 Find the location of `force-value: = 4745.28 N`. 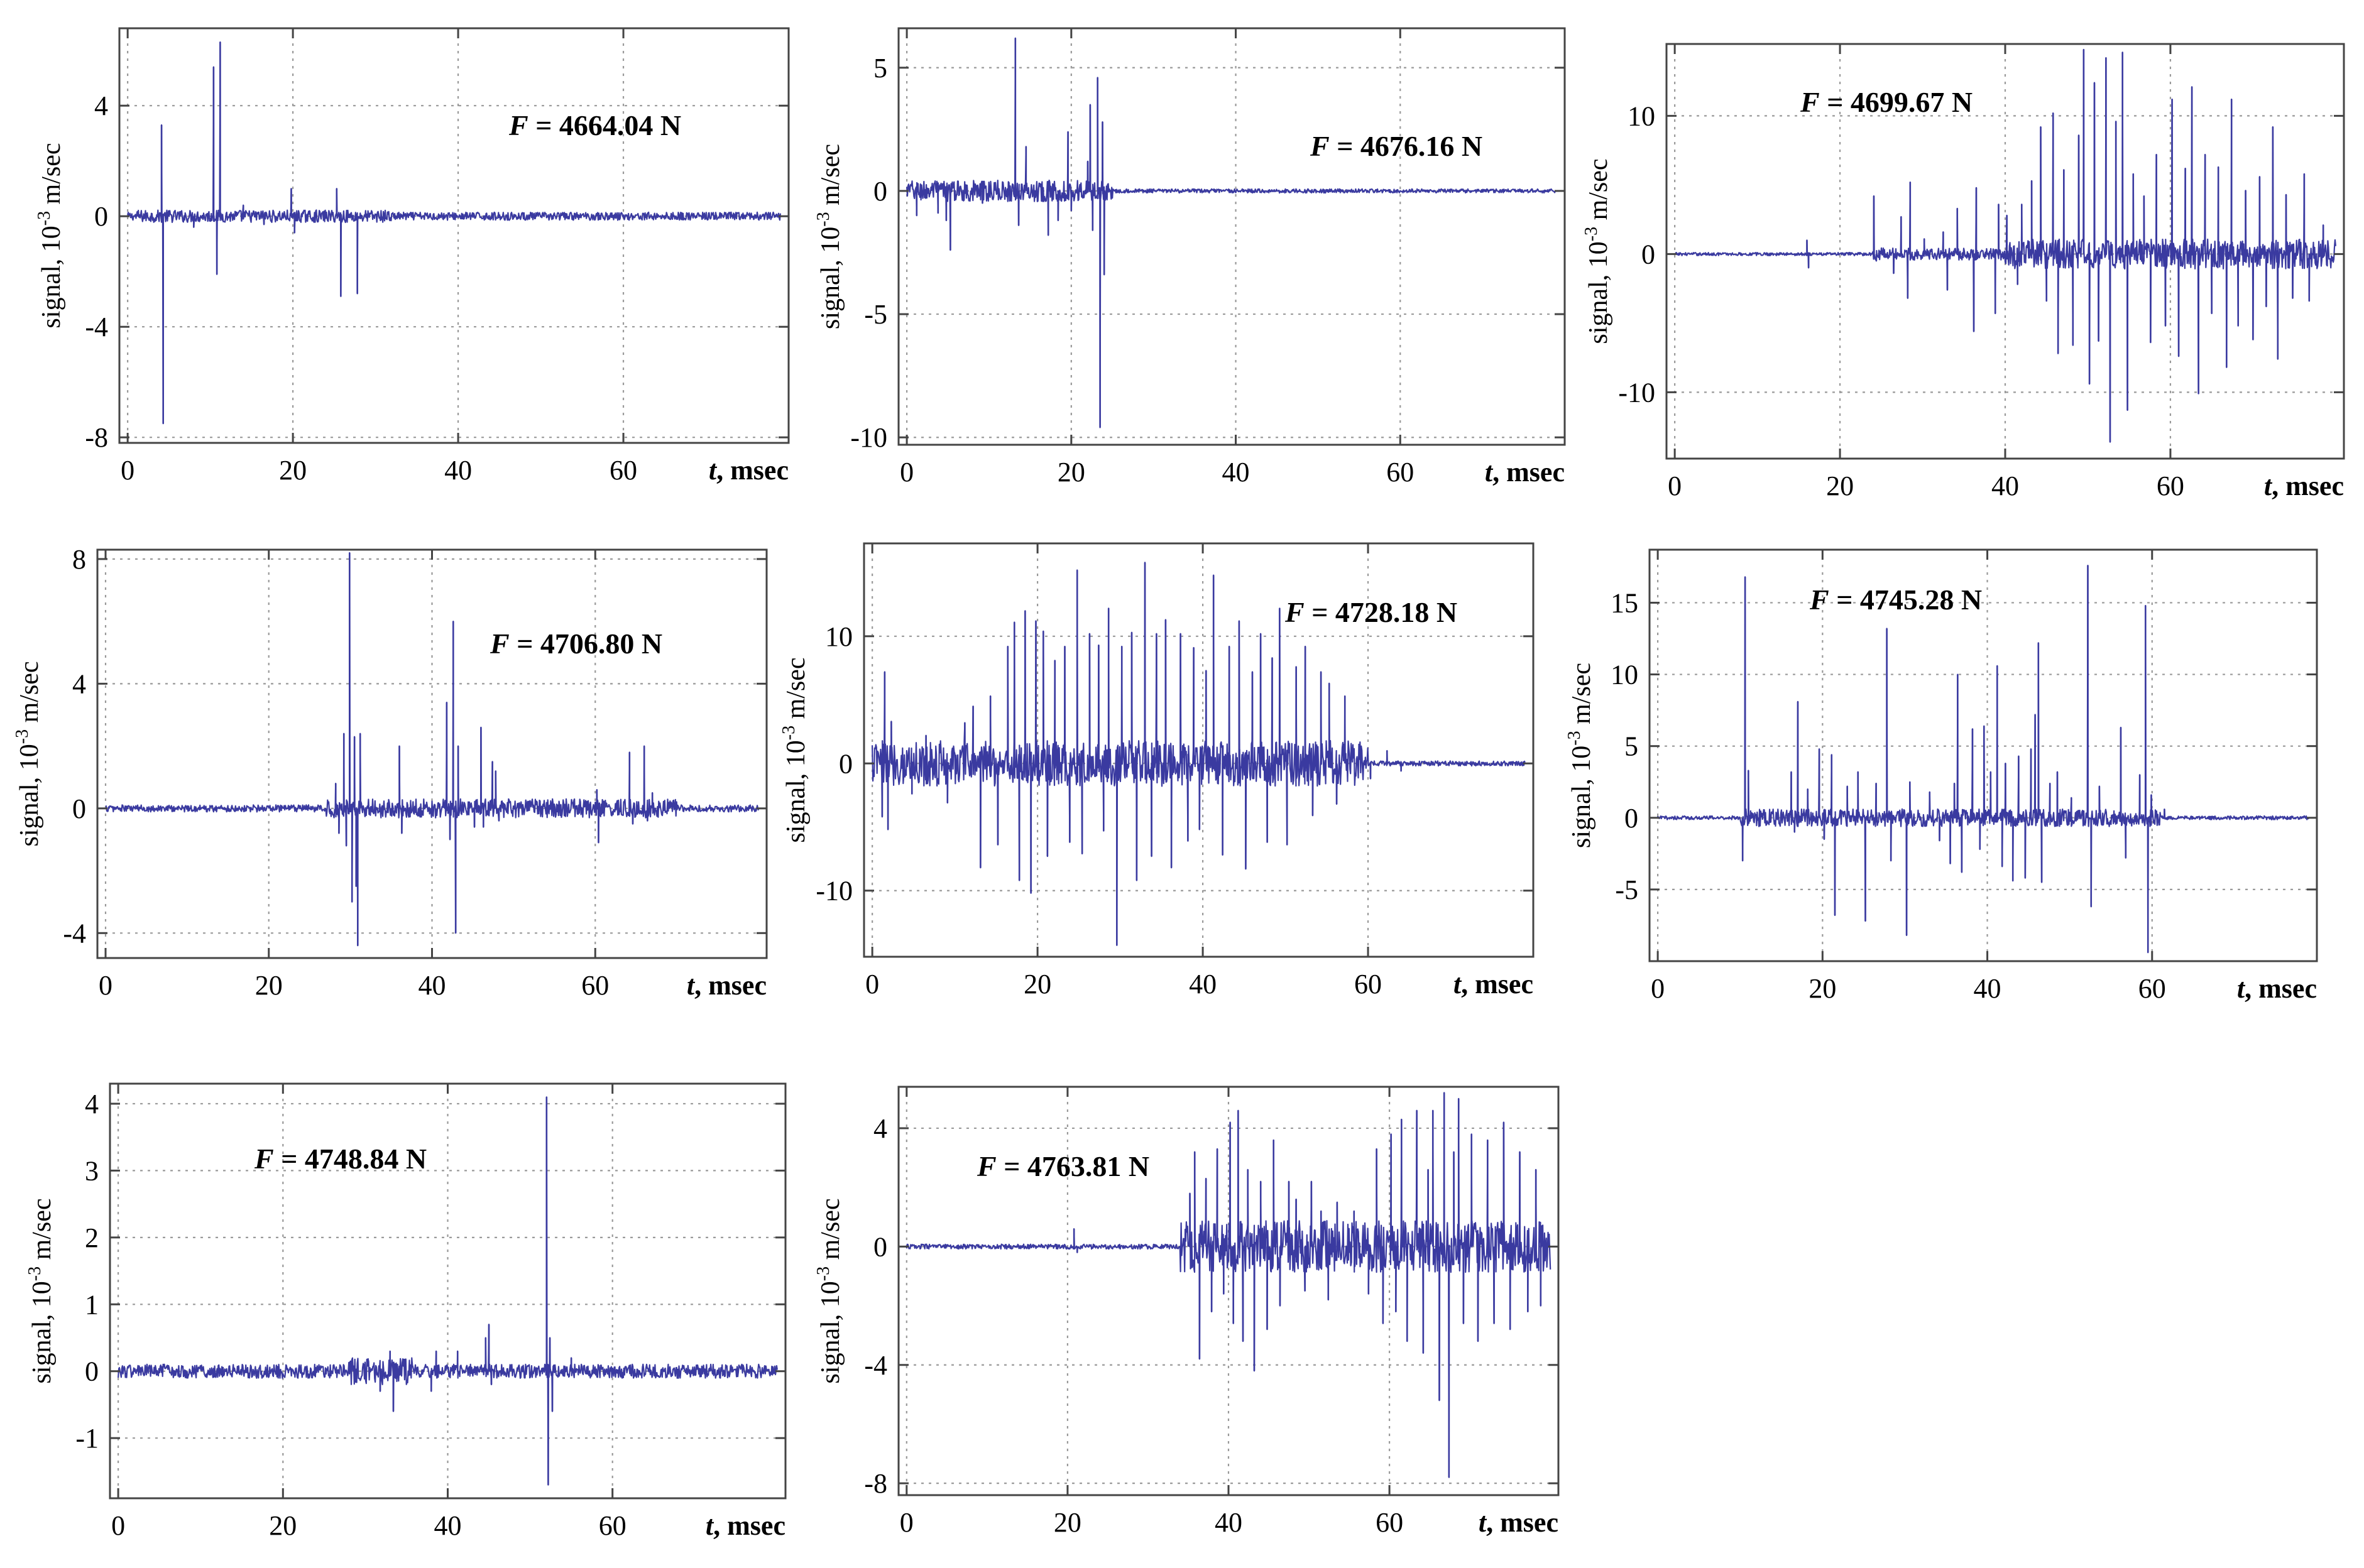

force-value: = 4745.28 N is located at coordinates (1905, 600).